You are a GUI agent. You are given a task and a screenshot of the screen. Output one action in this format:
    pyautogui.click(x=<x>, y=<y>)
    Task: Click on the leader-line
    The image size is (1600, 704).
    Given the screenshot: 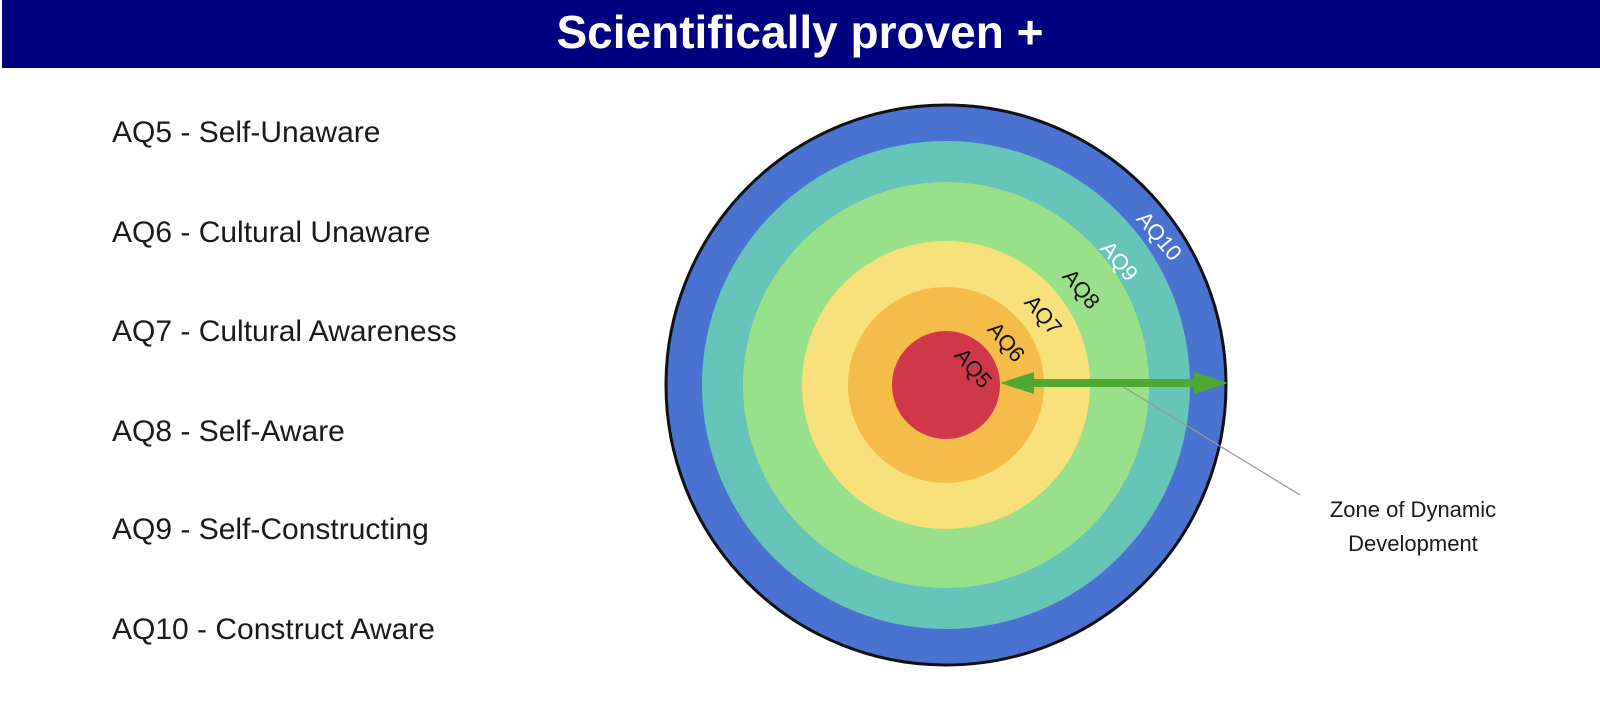 What is the action you would take?
    pyautogui.click(x=1208, y=439)
    